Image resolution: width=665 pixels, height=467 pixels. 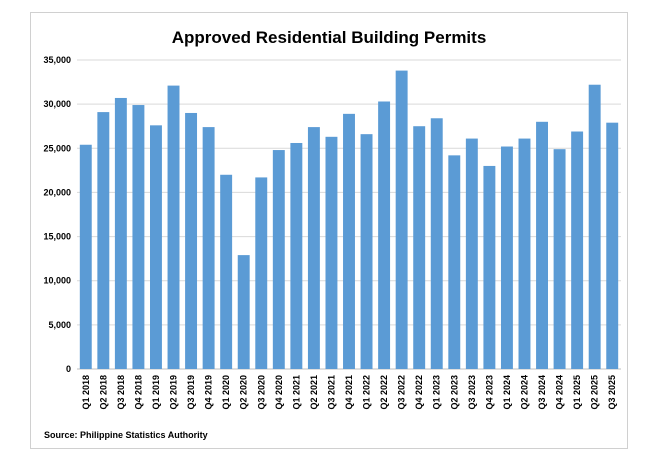 I want to click on y-tick-label: 0, so click(x=68, y=369).